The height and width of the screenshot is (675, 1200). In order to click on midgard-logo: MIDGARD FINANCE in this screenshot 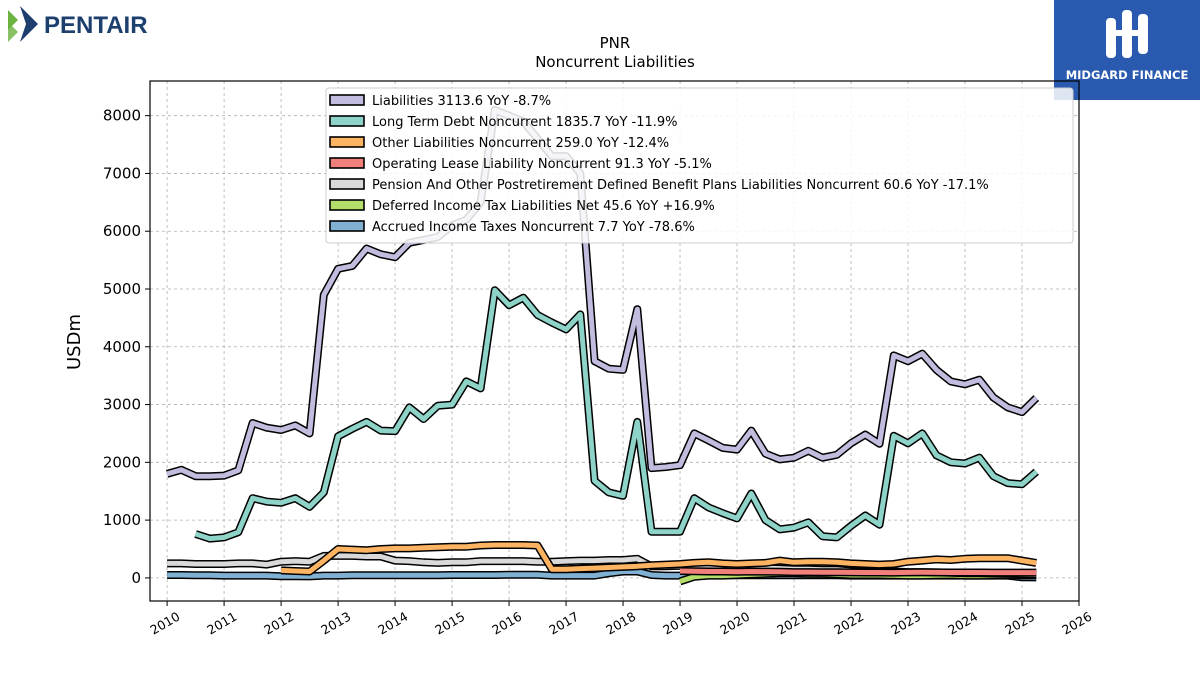, I will do `click(1127, 50)`.